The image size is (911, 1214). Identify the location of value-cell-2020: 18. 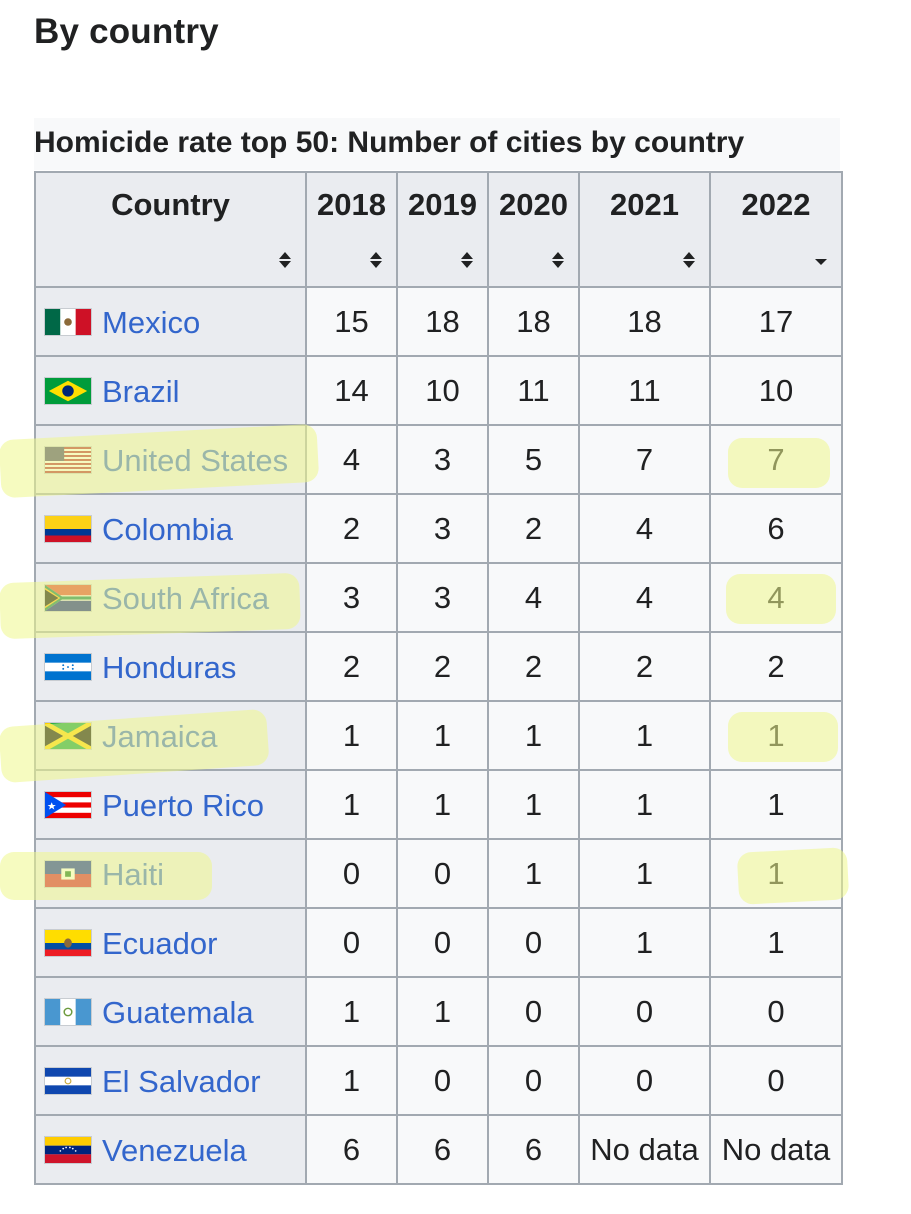
(533, 321).